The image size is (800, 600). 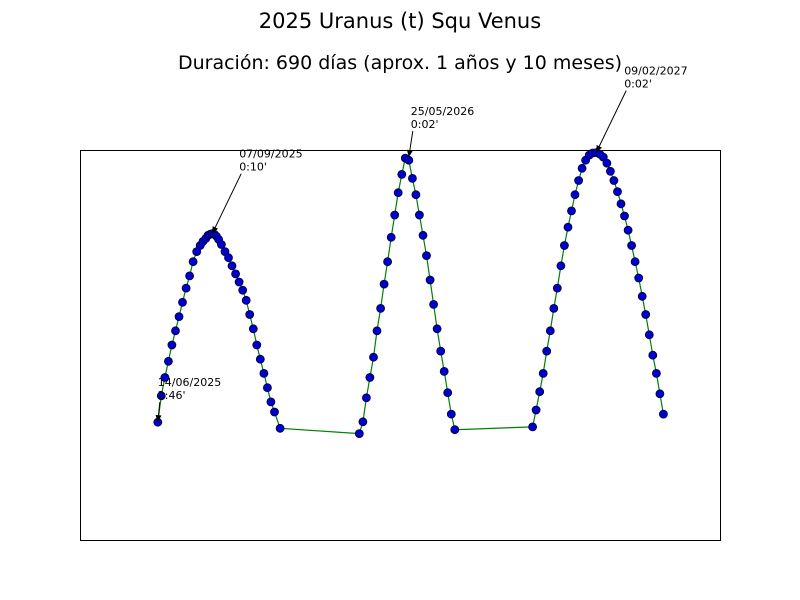 I want to click on annotation-date: 25/05/2026, so click(x=442, y=111).